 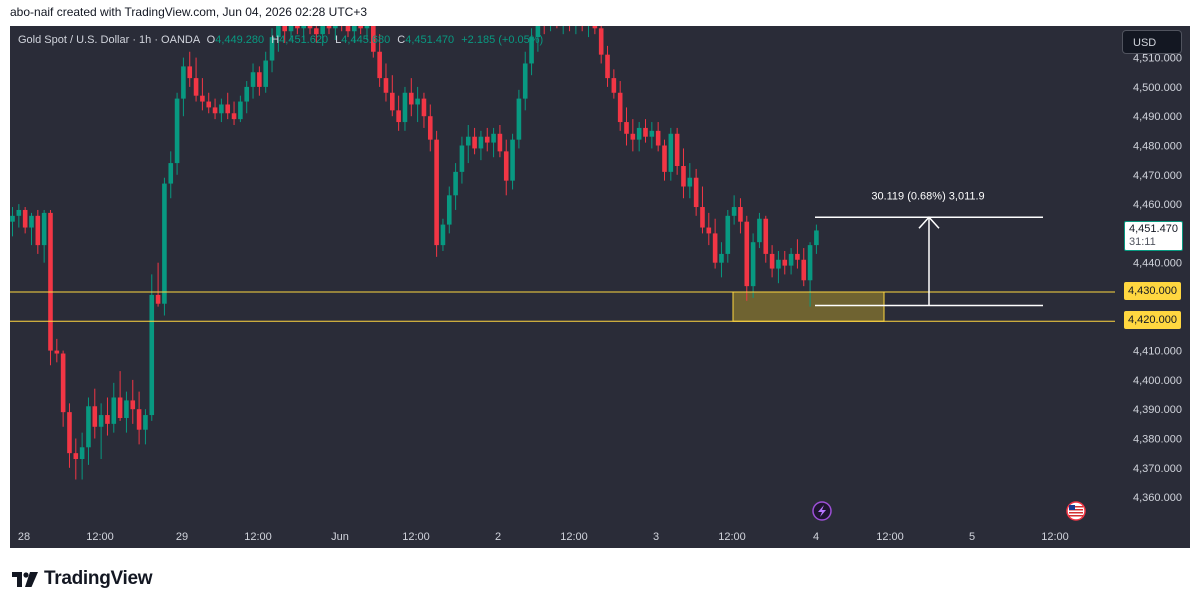 I want to click on time-tick-label: 4, so click(x=816, y=537).